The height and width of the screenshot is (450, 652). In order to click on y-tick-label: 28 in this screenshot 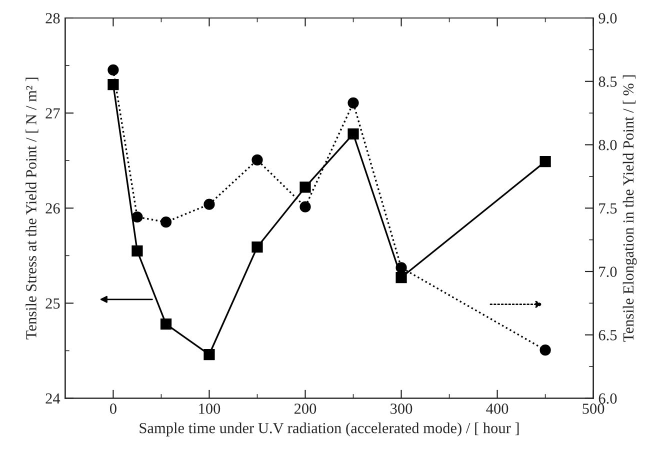, I will do `click(53, 18)`.